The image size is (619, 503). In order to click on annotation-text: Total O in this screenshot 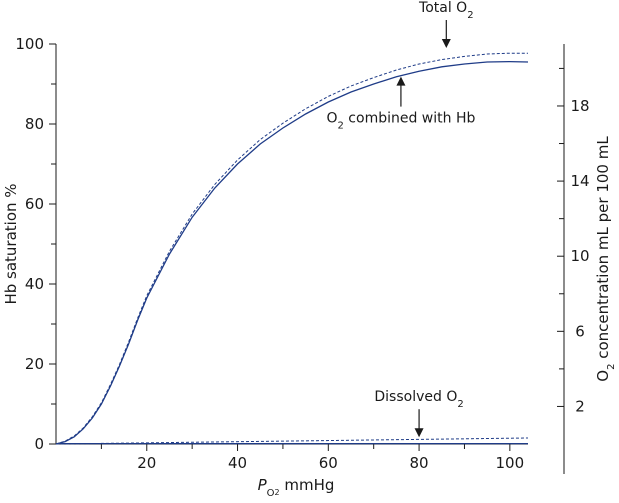, I will do `click(442, 8)`.